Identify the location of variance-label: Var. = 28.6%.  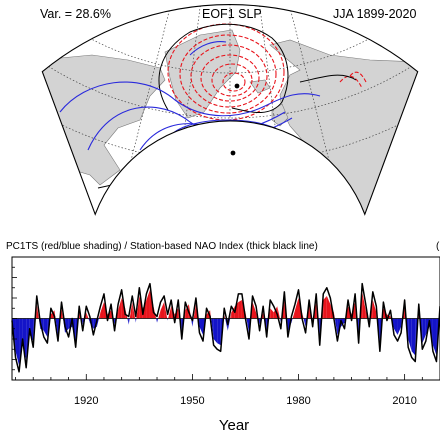
(75, 14).